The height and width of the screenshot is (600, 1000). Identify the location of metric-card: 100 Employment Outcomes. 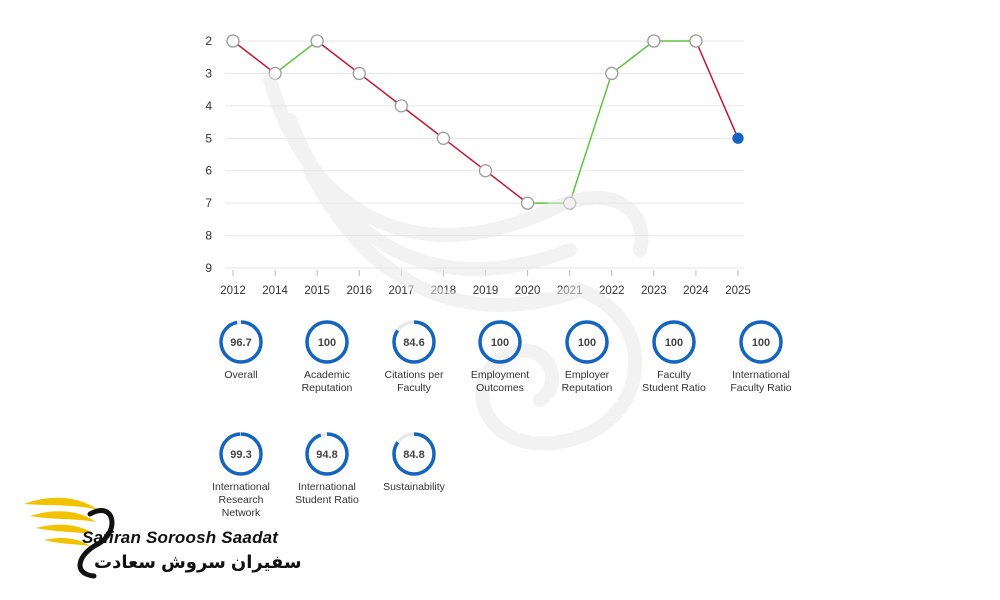
(500, 356).